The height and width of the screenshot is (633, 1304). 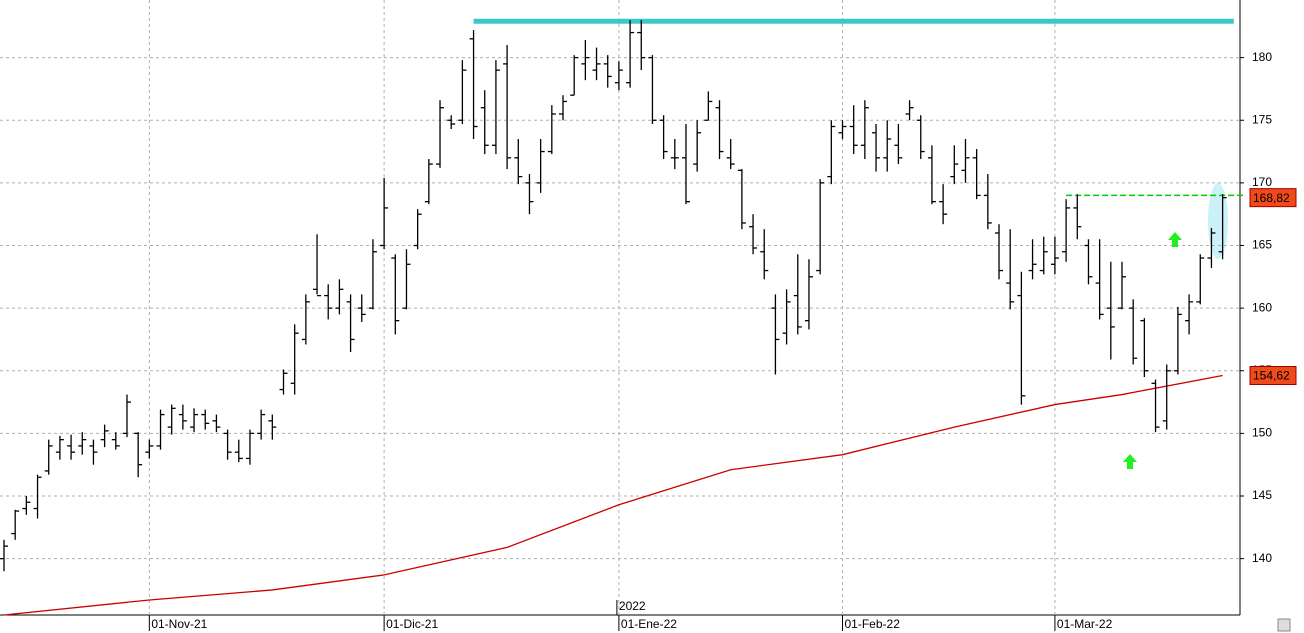 What do you see at coordinates (1262, 182) in the screenshot?
I see `y-tick-label: 170` at bounding box center [1262, 182].